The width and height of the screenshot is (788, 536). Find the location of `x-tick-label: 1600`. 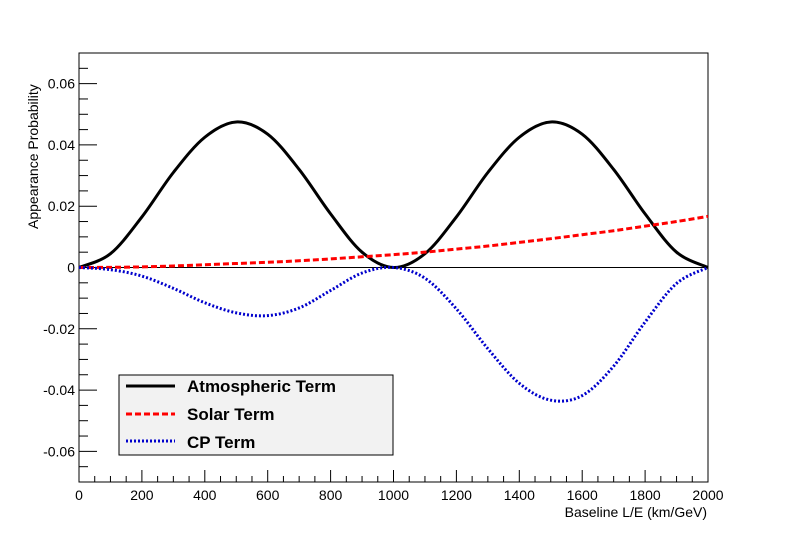

x-tick-label: 1600 is located at coordinates (582, 495).